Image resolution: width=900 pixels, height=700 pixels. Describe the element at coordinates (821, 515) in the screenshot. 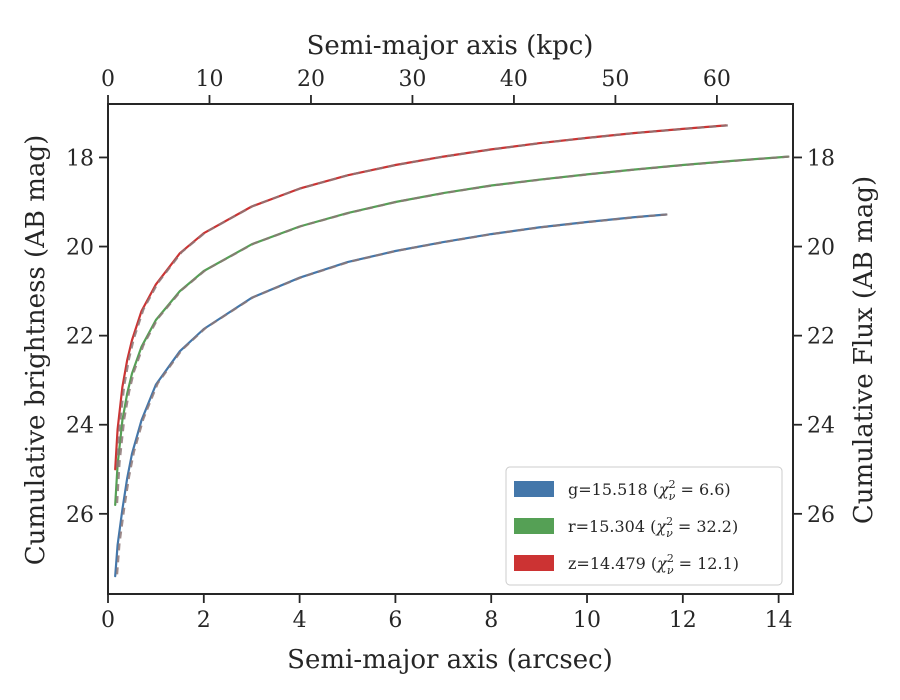

I see `right-y-tick-label: 26` at that location.